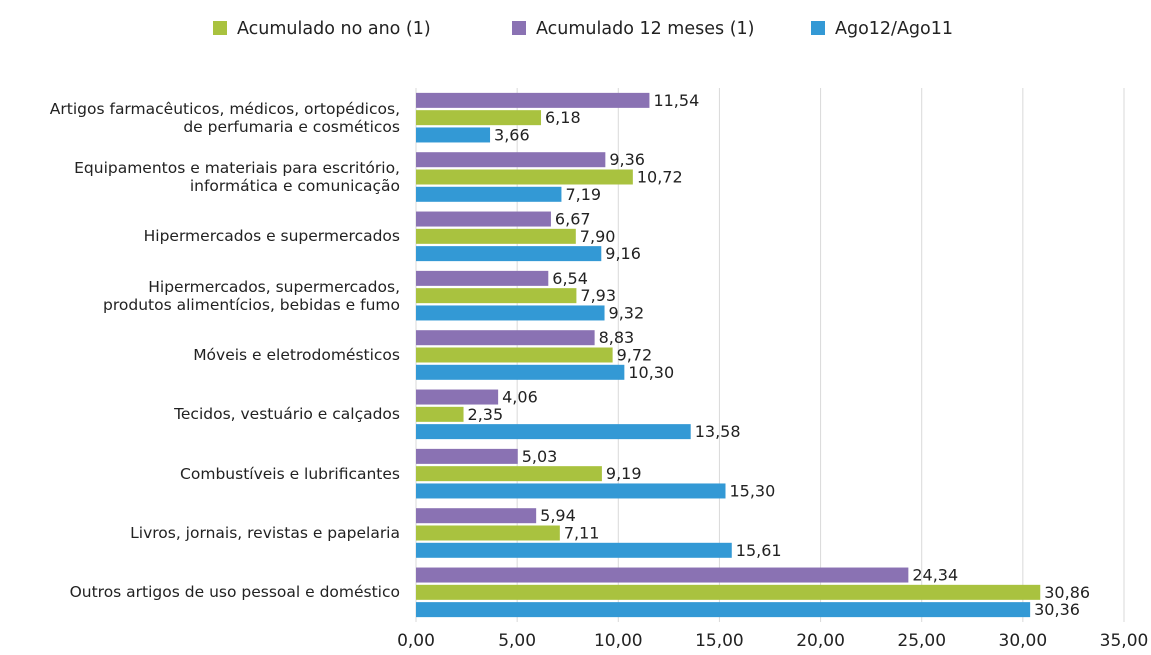  What do you see at coordinates (573, 219) in the screenshot?
I see `data-label: 6,67` at bounding box center [573, 219].